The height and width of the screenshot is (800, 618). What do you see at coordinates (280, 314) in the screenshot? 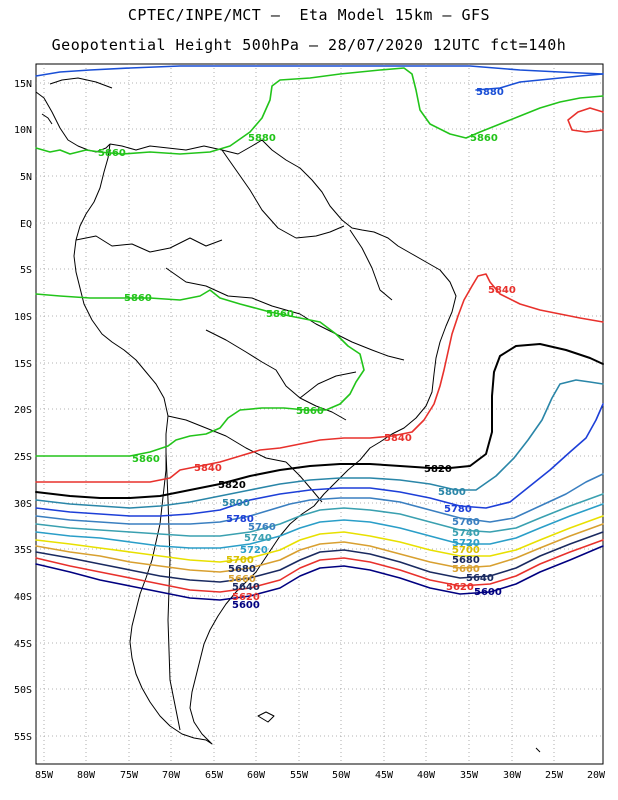
I see `contour-label-5860-c: 5860` at bounding box center [280, 314].